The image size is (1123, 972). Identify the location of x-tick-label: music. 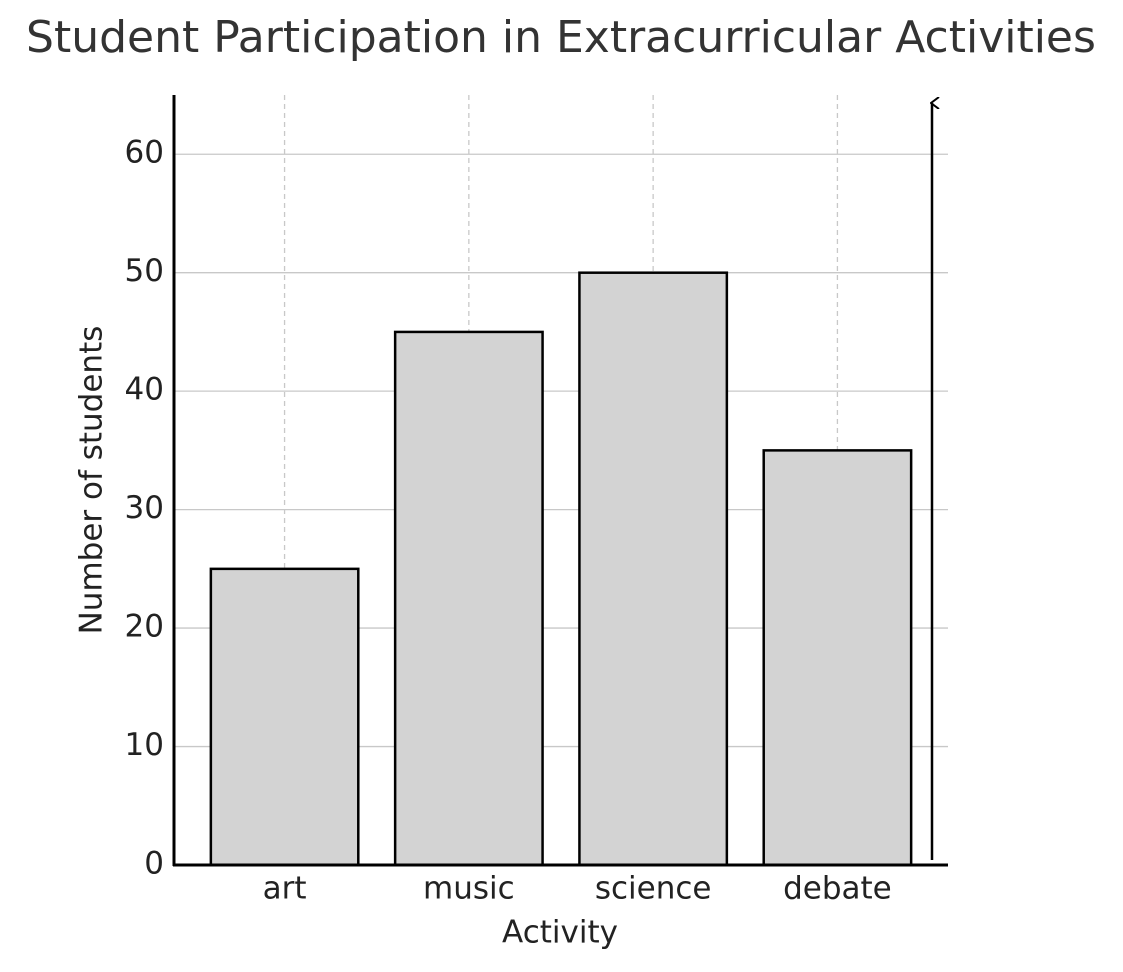
(469, 889).